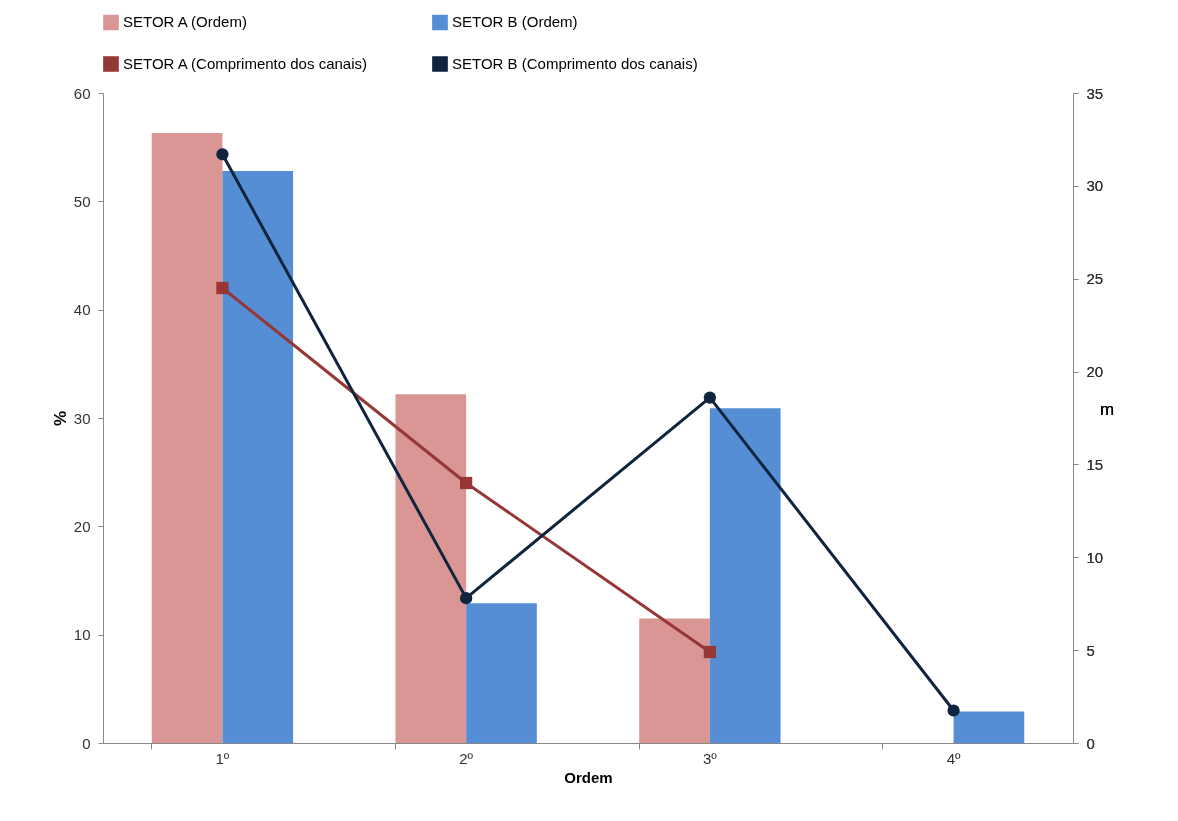 The height and width of the screenshot is (821, 1178). What do you see at coordinates (1095, 186) in the screenshot?
I see `y2-tick-label: 30` at bounding box center [1095, 186].